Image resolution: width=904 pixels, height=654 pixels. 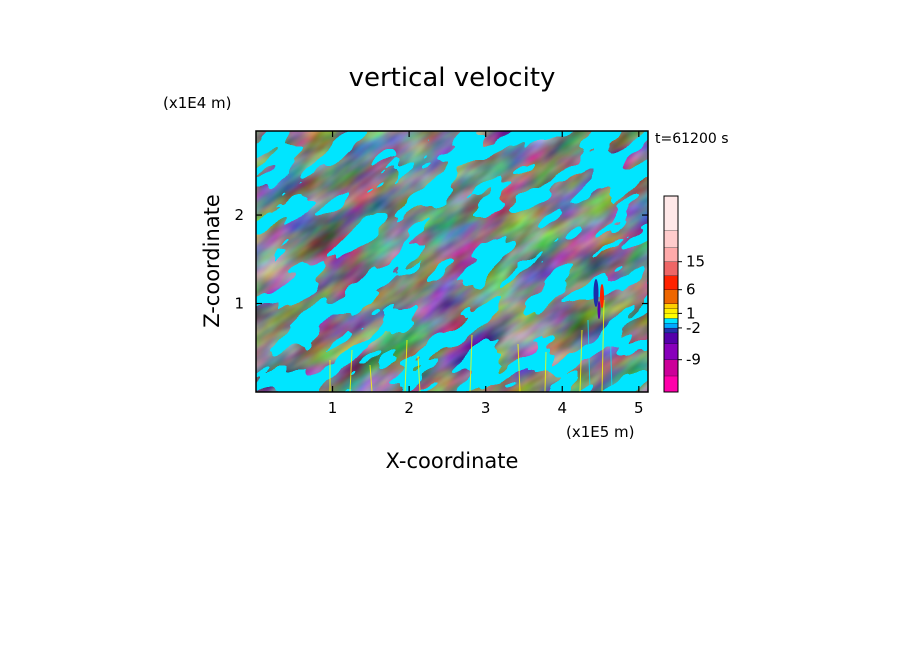 What do you see at coordinates (693, 360) in the screenshot?
I see `colorbar-tick-label: -9` at bounding box center [693, 360].